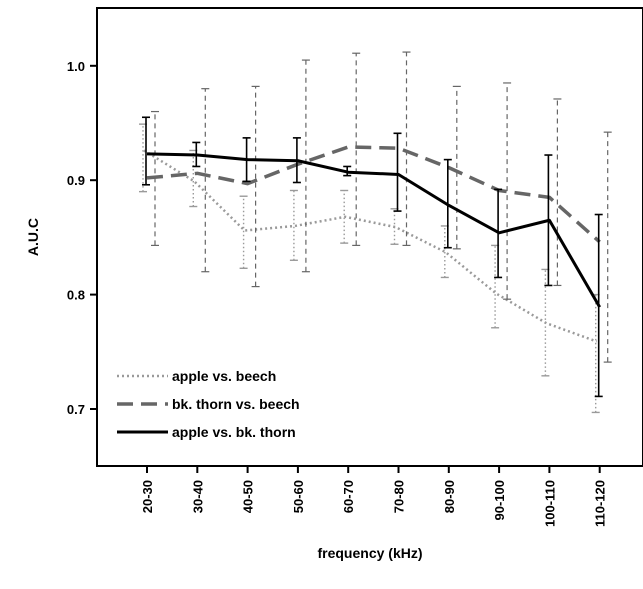 This screenshot has width=643, height=589. Describe the element at coordinates (348, 496) in the screenshot. I see `x-tick-label: 60-70` at that location.